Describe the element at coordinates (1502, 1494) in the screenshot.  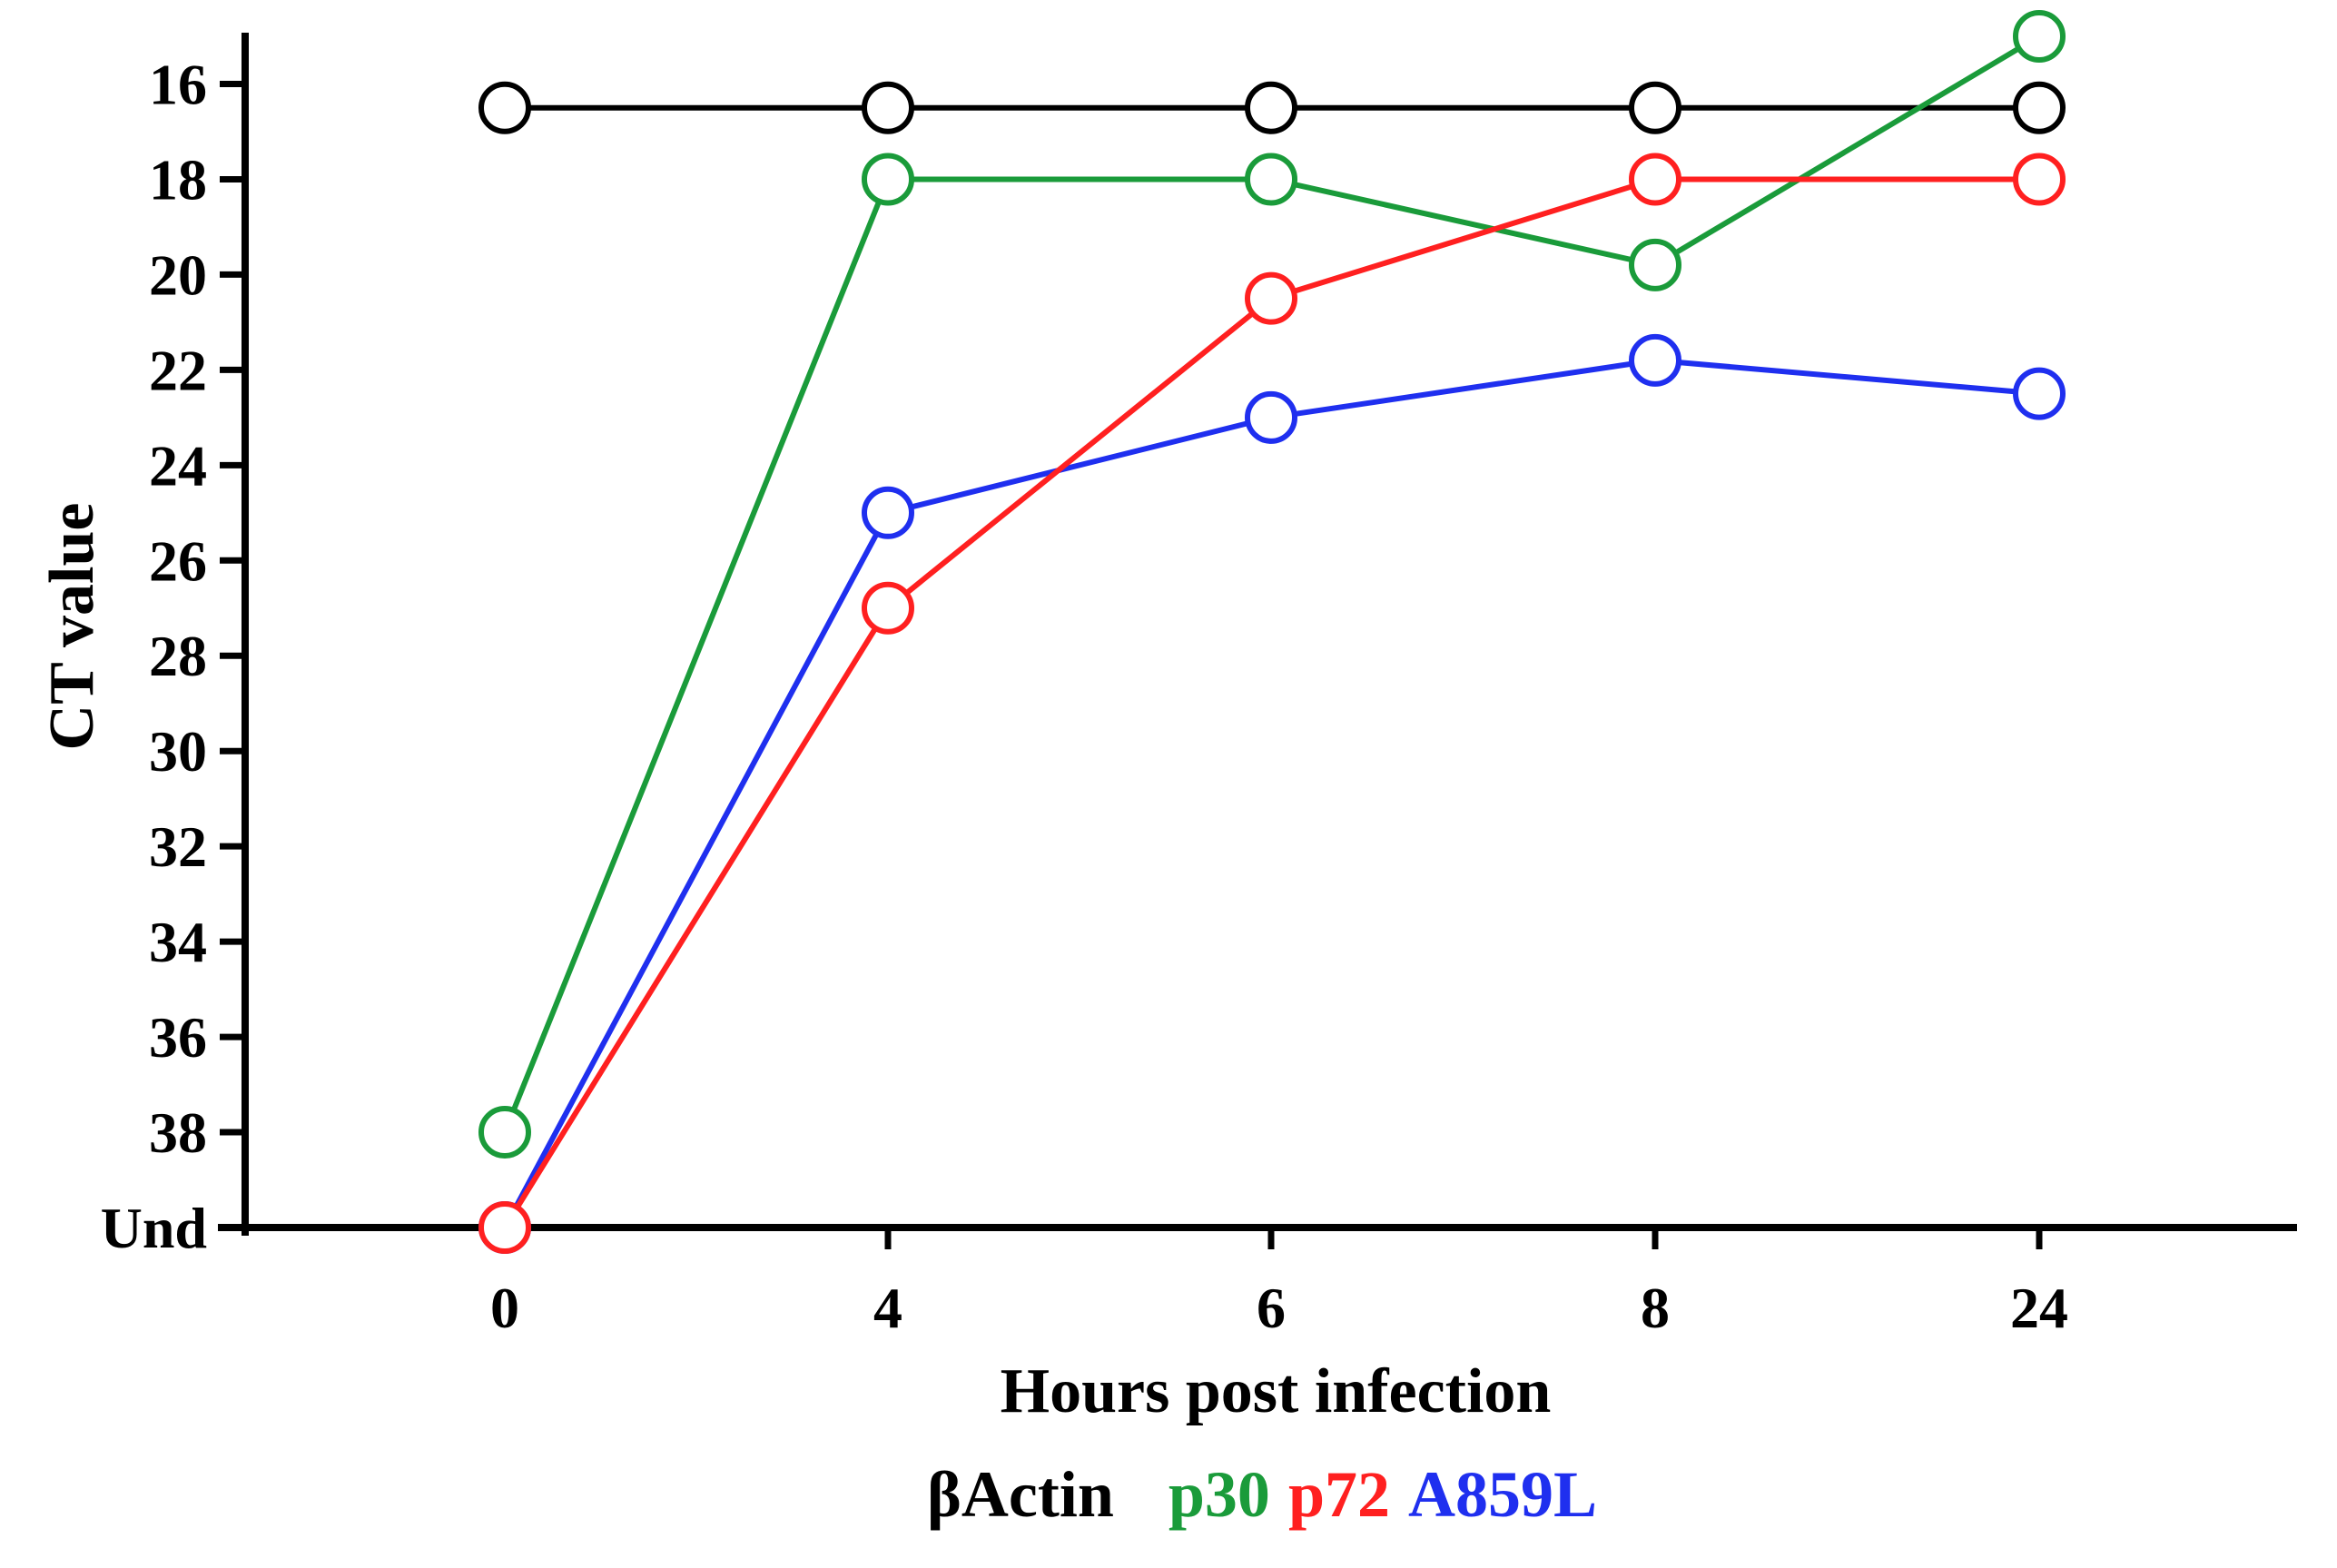
I see `legend-entry: A859L` at that location.